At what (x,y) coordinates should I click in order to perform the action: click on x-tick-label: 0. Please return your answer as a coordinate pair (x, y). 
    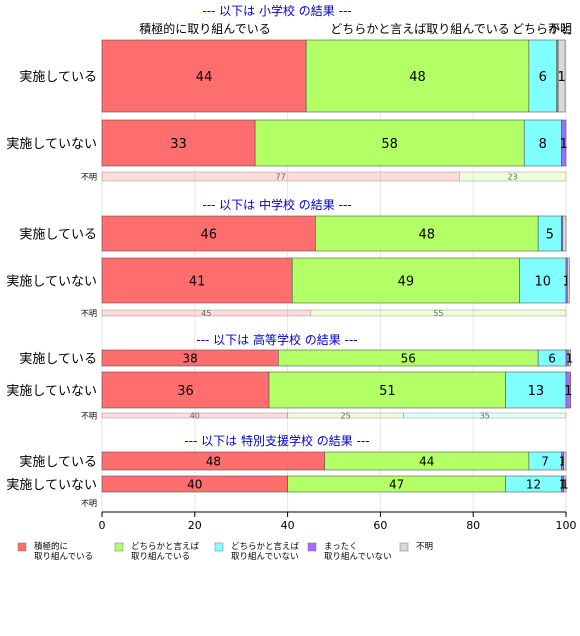
    Looking at the image, I should click on (102, 525).